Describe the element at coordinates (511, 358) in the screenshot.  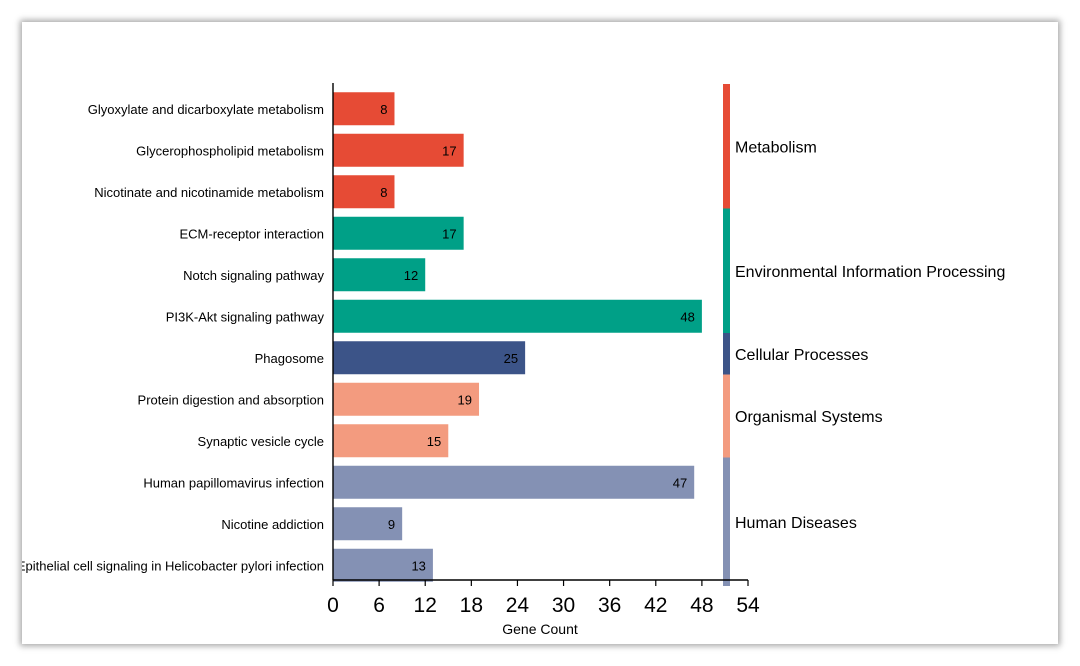
I see `bar-value-label: 25` at that location.